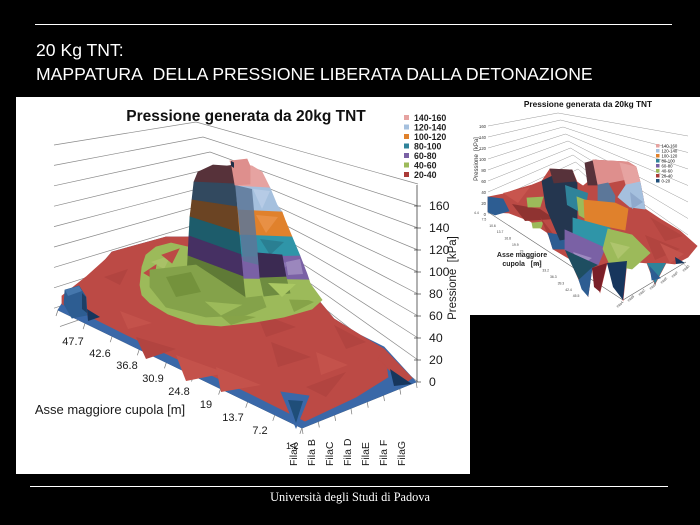 The height and width of the screenshot is (525, 700). What do you see at coordinates (653, 286) in the screenshot?
I see `svg-text: FilaD` at bounding box center [653, 286].